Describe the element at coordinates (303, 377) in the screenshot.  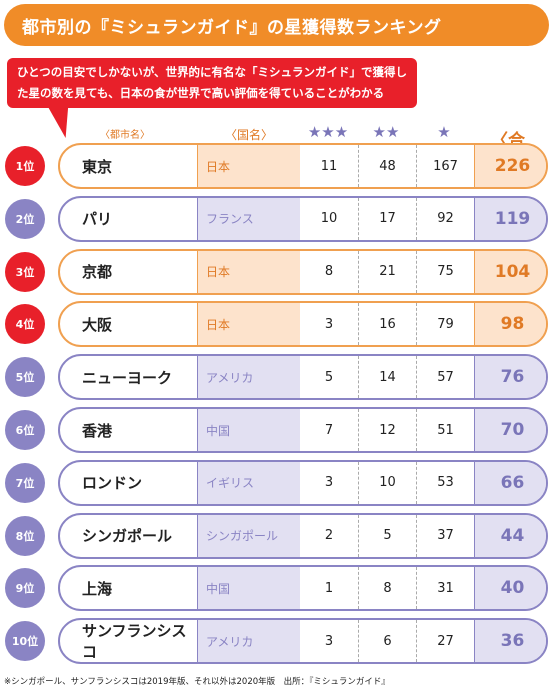
I see `row-pill: ニューヨーク アメリカ 5 14 57 76` at that location.